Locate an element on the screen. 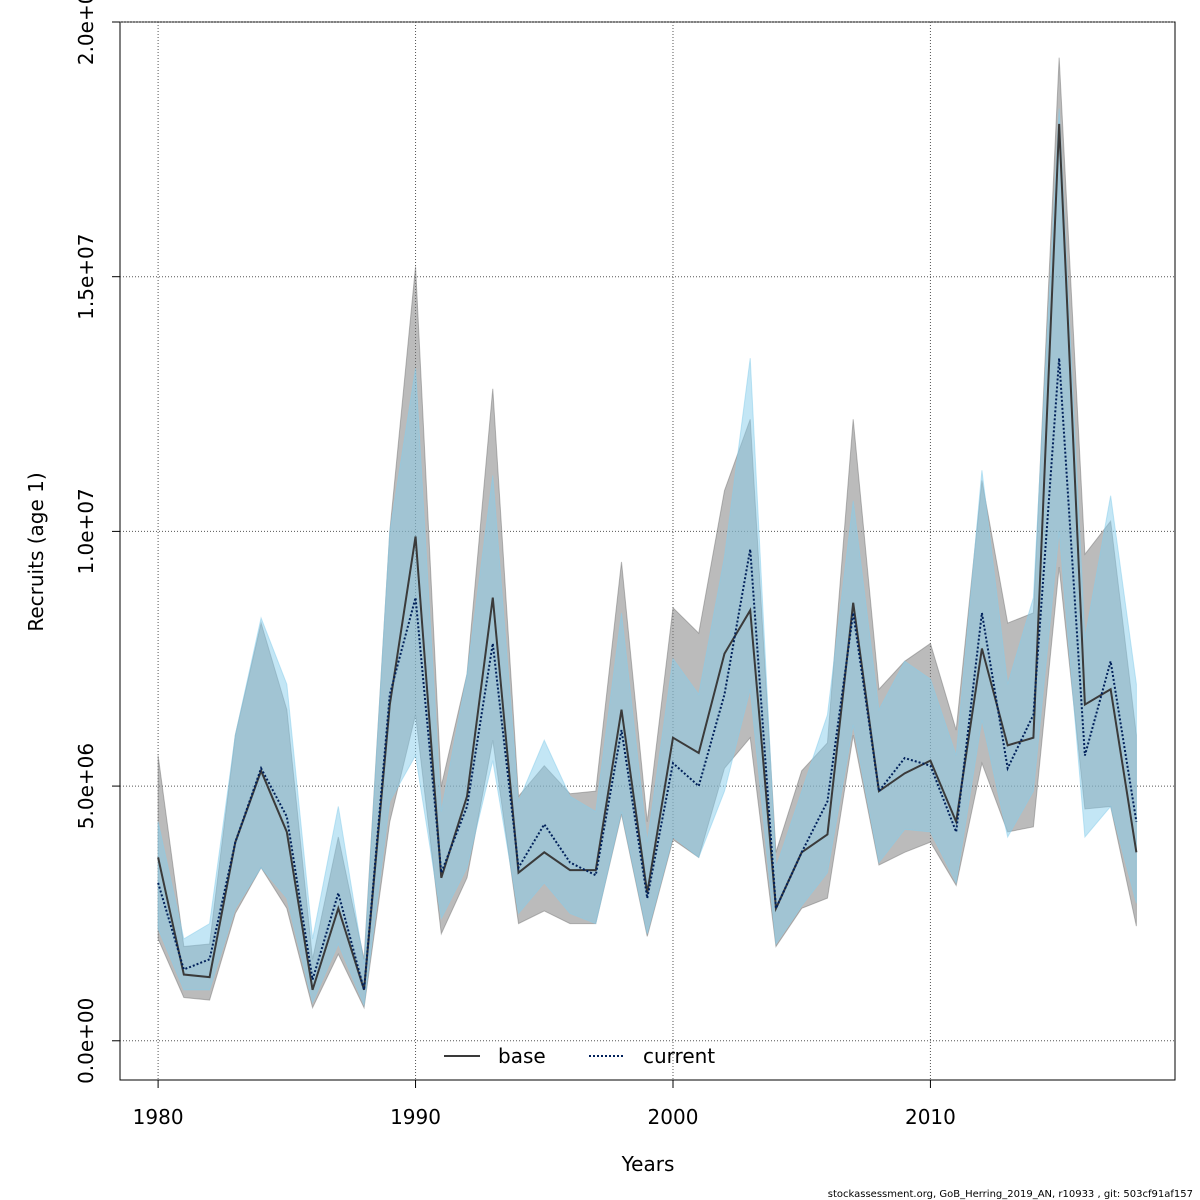  legend-label: base is located at coordinates (522, 1056).